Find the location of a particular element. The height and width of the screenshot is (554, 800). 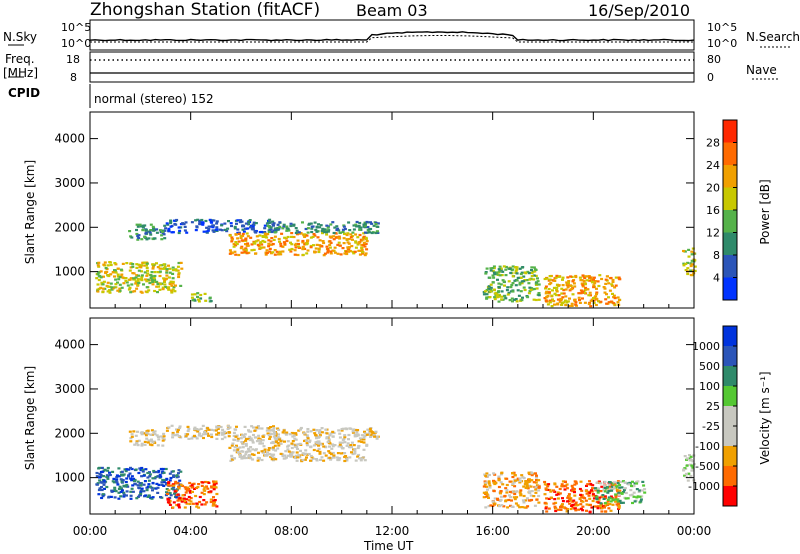

power-colorbar-segment is located at coordinates (730, 221).